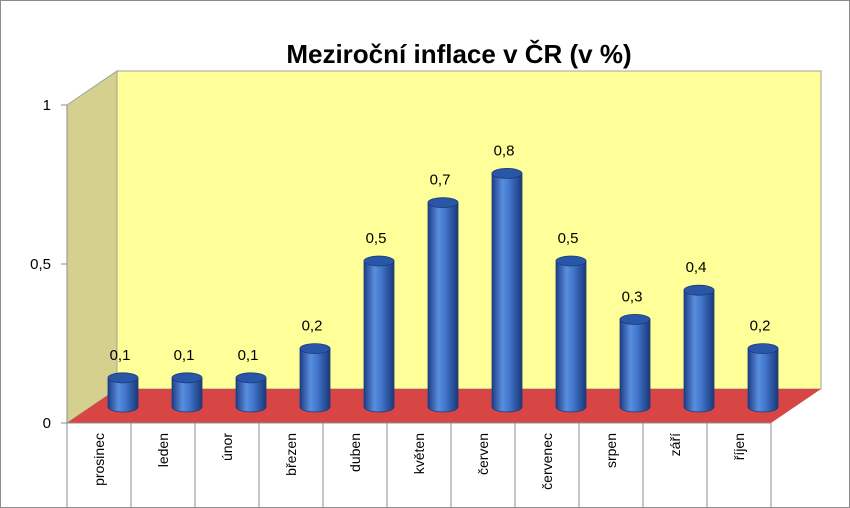  Describe the element at coordinates (163, 450) in the screenshot. I see `category-label: leden` at that location.